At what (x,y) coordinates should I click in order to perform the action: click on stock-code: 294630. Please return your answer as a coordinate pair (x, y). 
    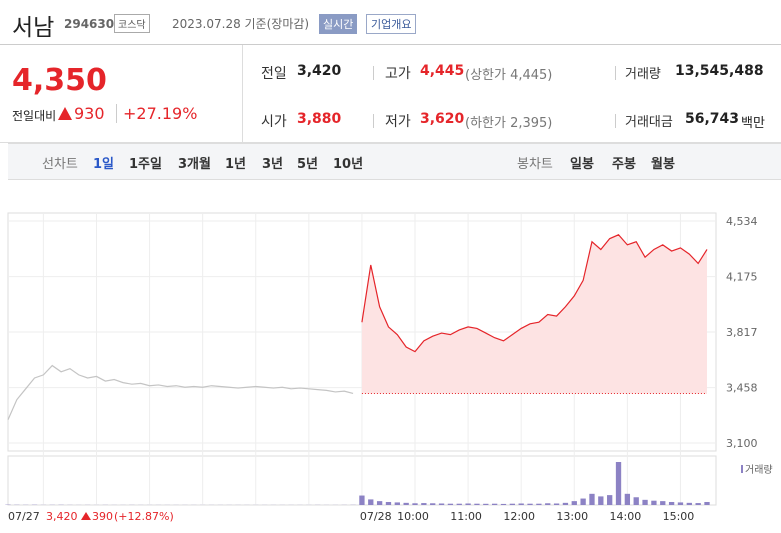
    Looking at the image, I should click on (89, 24).